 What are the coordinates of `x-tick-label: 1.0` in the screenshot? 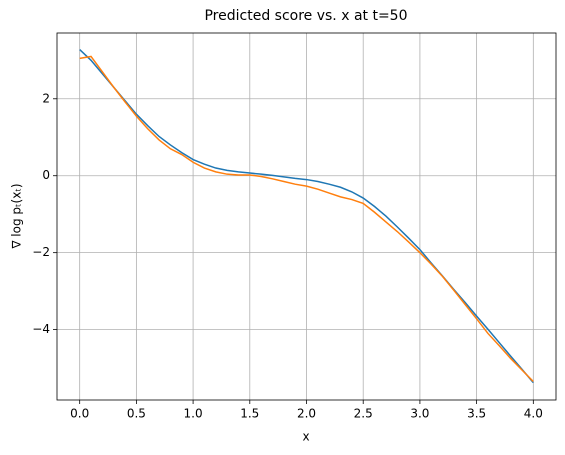 It's located at (193, 414).